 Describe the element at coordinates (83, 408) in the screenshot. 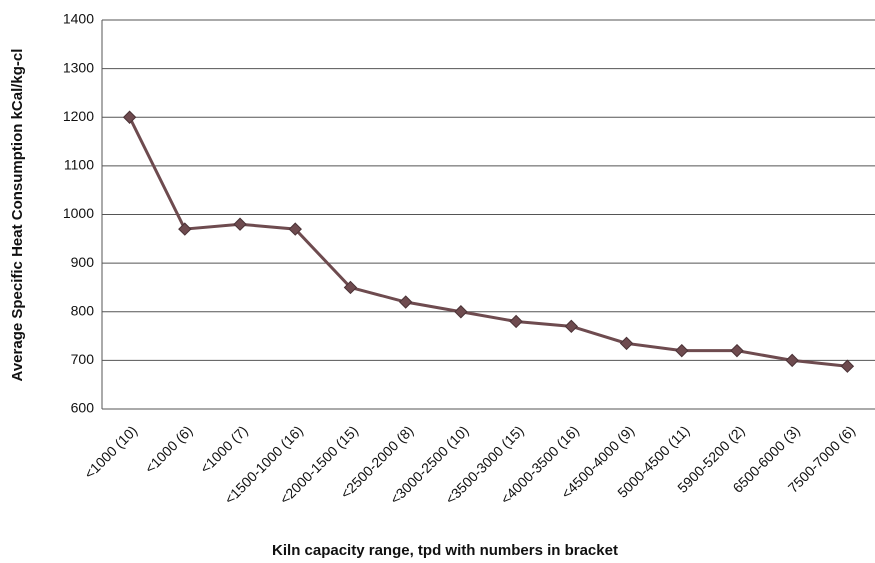

I see `y-tick-label: 600` at that location.